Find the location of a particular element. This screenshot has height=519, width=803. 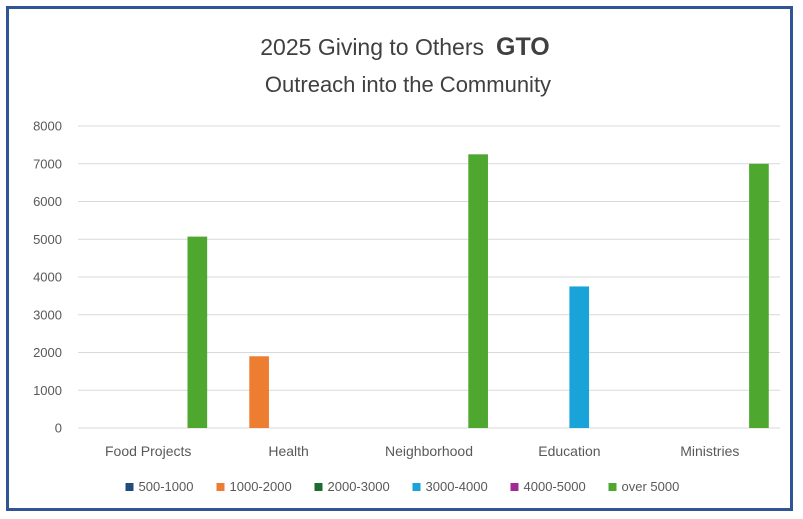

y-axis-ticks: 0 1000 2000 3000 4000 5000 6000 7000 8000 is located at coordinates (47, 277).